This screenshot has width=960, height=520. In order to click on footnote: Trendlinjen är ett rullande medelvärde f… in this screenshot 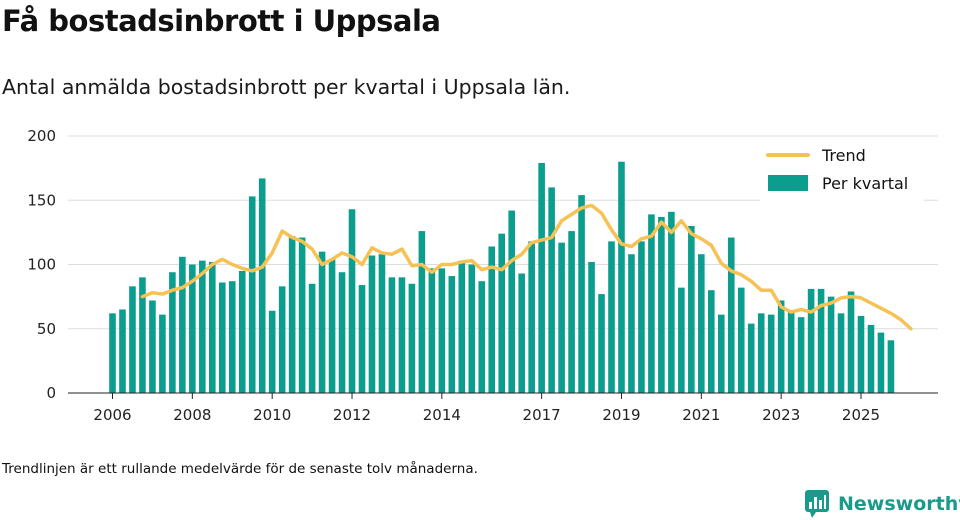, I will do `click(240, 469)`.